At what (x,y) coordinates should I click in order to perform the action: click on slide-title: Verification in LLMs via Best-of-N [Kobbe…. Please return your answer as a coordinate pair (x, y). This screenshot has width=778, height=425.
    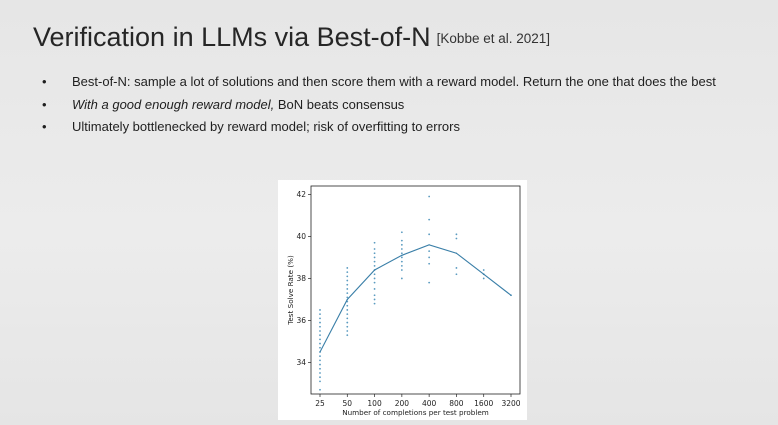
    Looking at the image, I should click on (291, 37).